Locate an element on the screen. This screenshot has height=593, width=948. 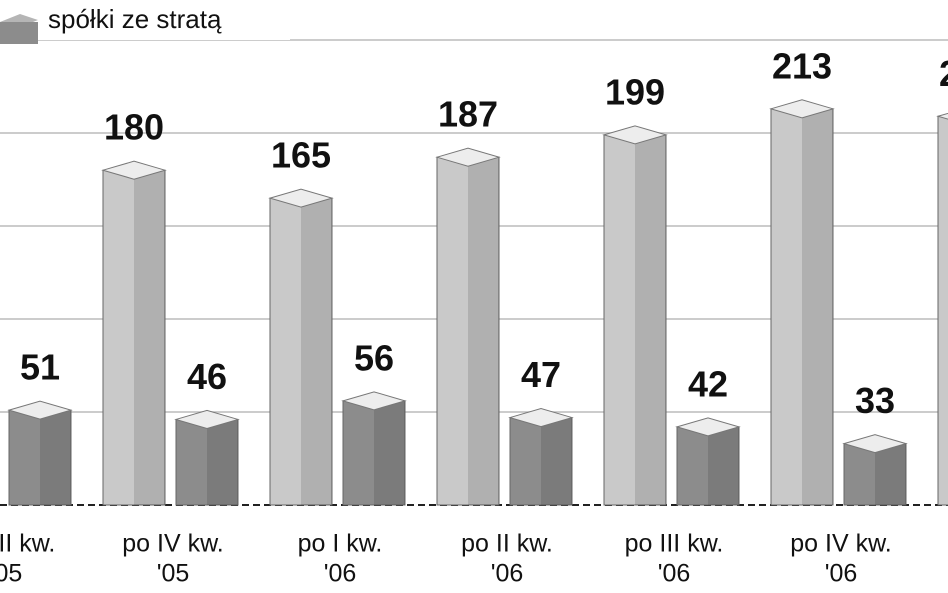
legend-icon is located at coordinates (19, 33).